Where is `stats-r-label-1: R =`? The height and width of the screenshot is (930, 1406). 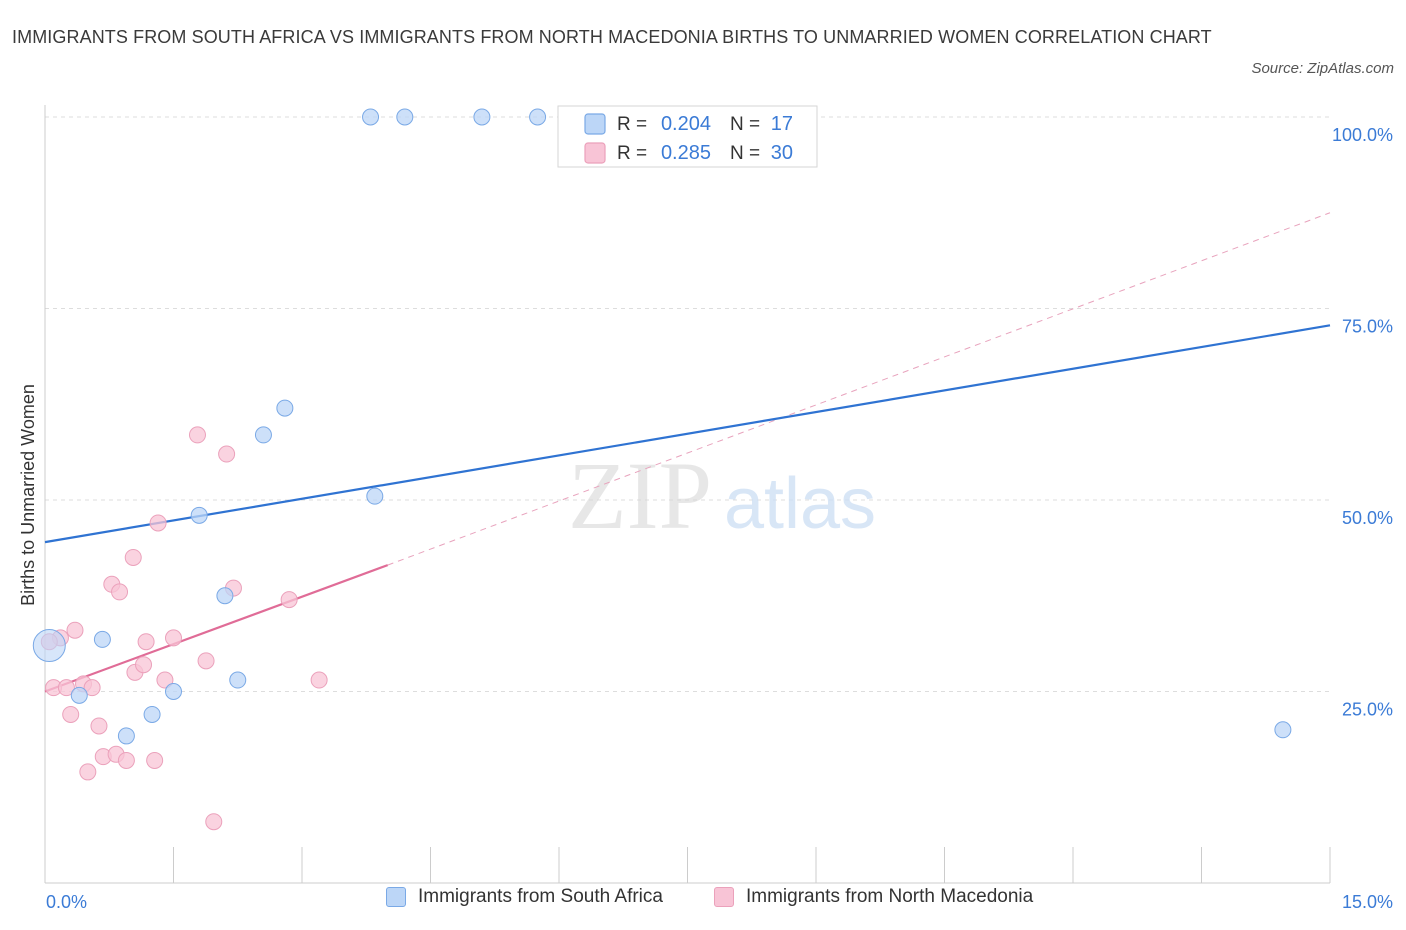 stats-r-label-1: R = is located at coordinates (632, 153).